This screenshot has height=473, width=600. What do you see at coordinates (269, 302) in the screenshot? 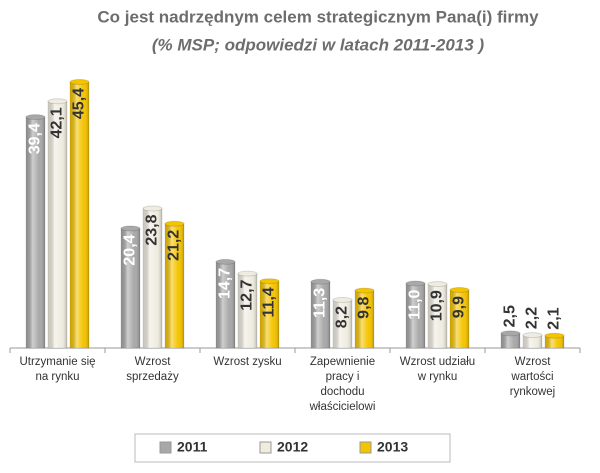
I see `value-label: 11,4` at bounding box center [269, 302].